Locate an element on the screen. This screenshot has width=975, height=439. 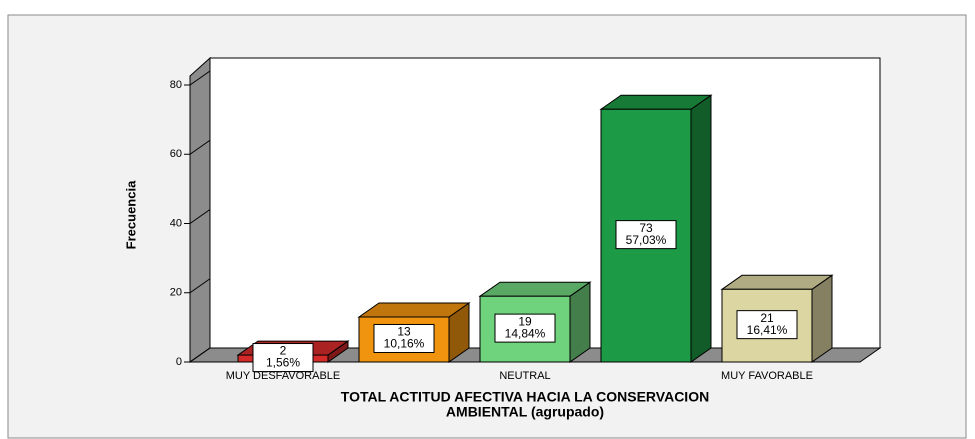
percent-label: 14,84% is located at coordinates (525, 333).